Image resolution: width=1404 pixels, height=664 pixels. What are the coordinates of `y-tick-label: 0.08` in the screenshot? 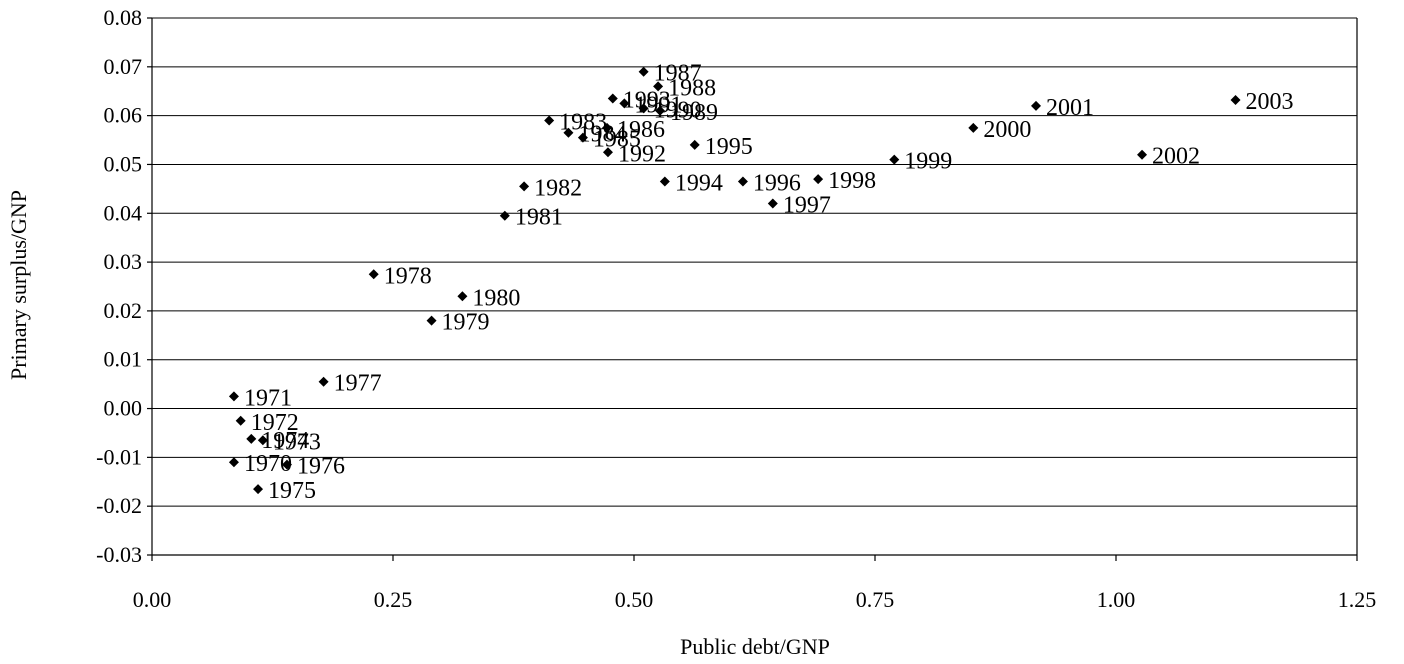 It's located at (123, 17).